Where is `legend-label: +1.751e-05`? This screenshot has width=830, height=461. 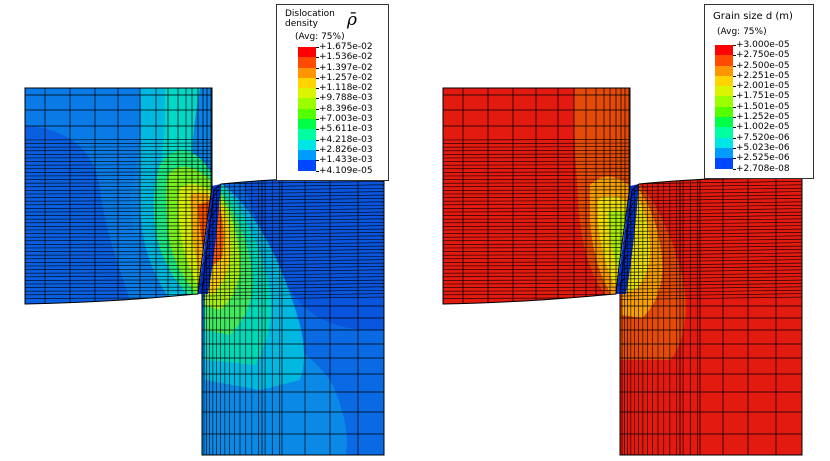 legend-label: +1.751e-05 is located at coordinates (763, 96).